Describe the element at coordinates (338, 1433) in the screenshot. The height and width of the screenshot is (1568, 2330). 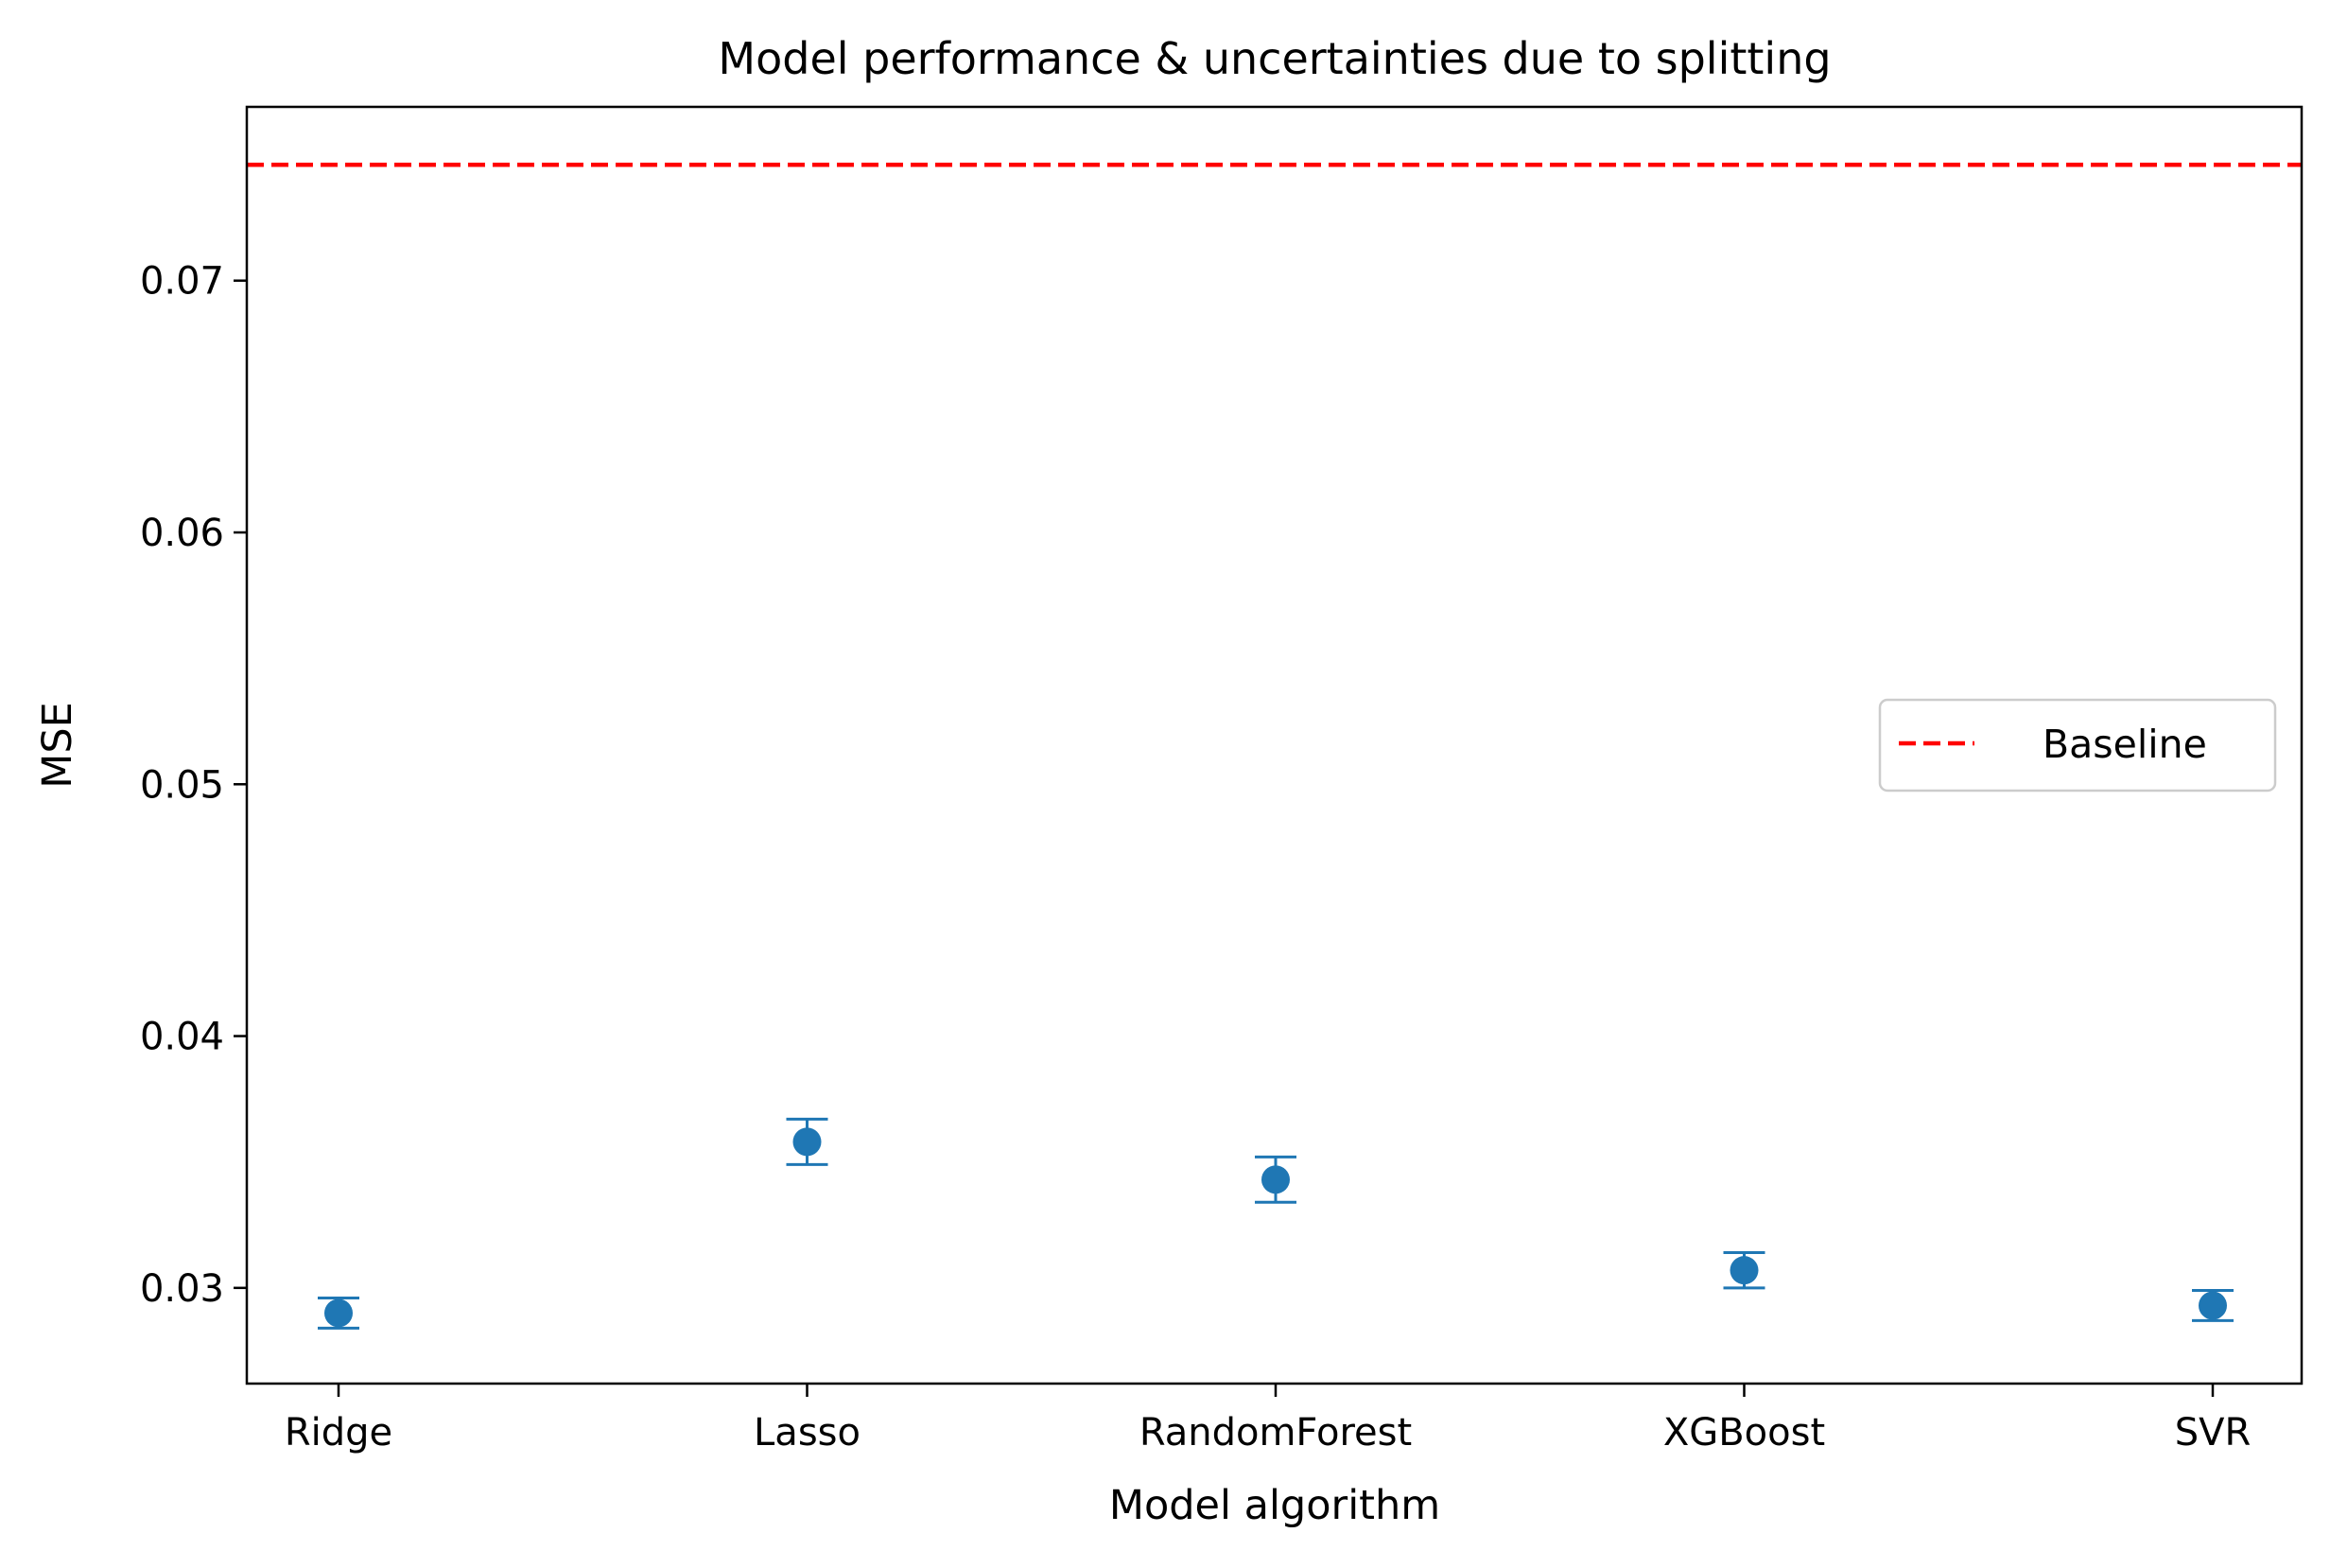
I see `x-tick-label-ridge: Ridge` at that location.